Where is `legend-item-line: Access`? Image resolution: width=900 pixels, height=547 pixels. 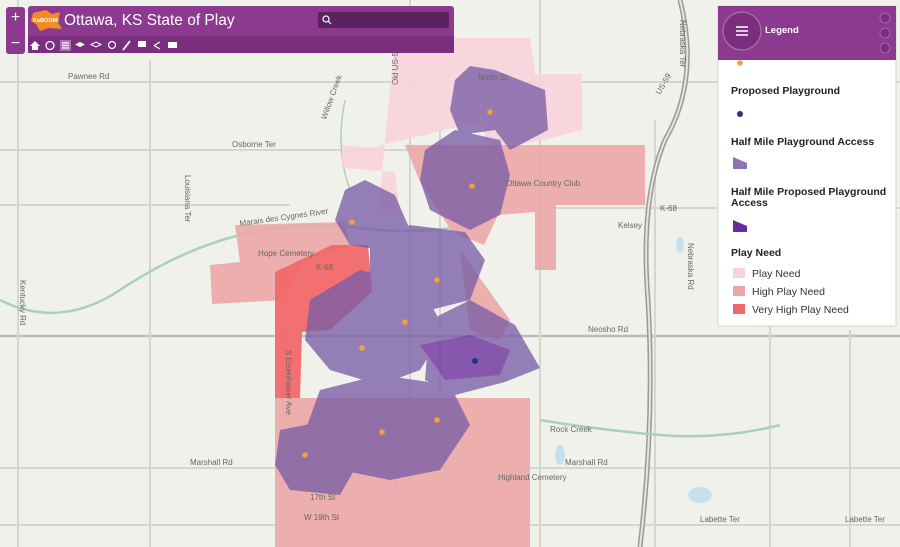 legend-item-line: Access is located at coordinates (749, 203).